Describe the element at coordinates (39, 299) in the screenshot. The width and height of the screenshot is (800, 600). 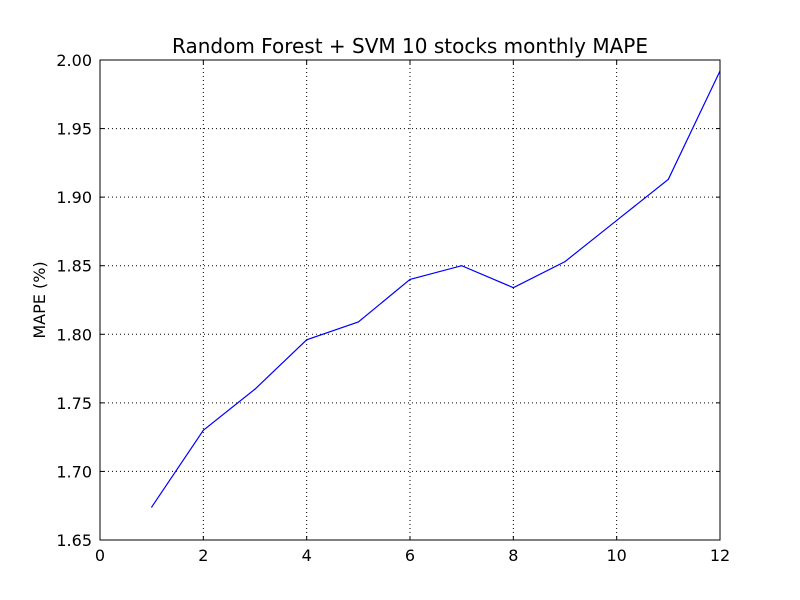
I see `y-axis-label: MAPE (%)` at that location.